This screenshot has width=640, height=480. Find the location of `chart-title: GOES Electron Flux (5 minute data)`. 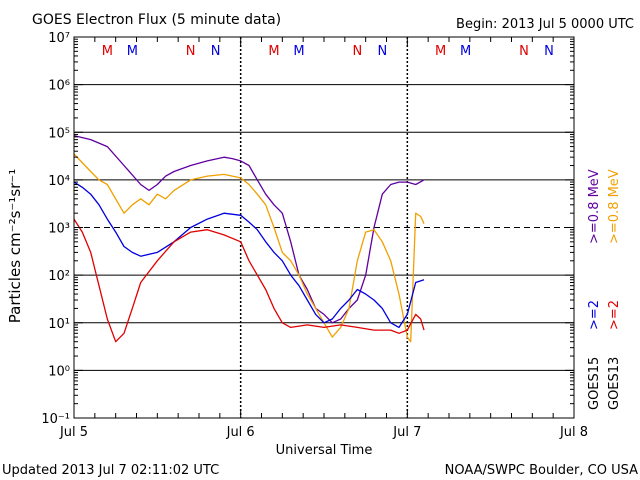

chart-title: GOES Electron Flux (5 minute data) is located at coordinates (156, 20).